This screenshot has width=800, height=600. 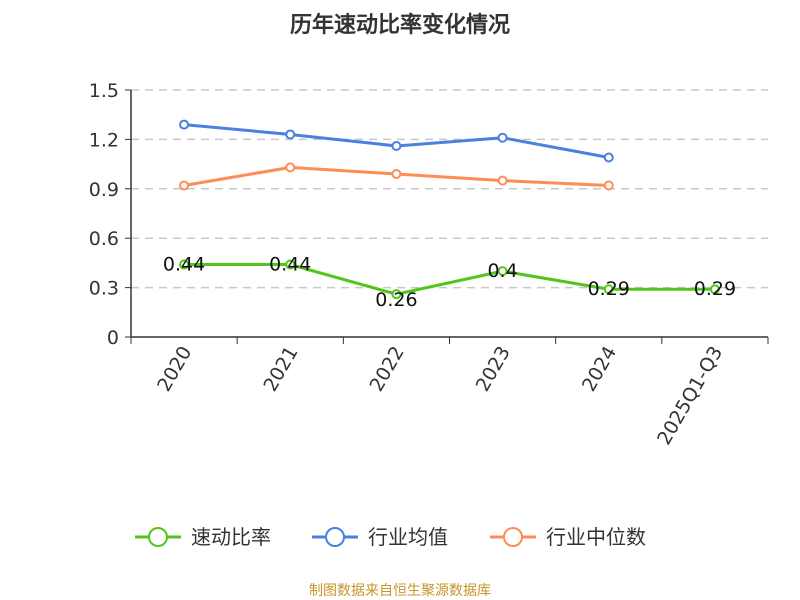 I want to click on x-tick-label: 2025Q1-Q3, so click(x=690, y=396).